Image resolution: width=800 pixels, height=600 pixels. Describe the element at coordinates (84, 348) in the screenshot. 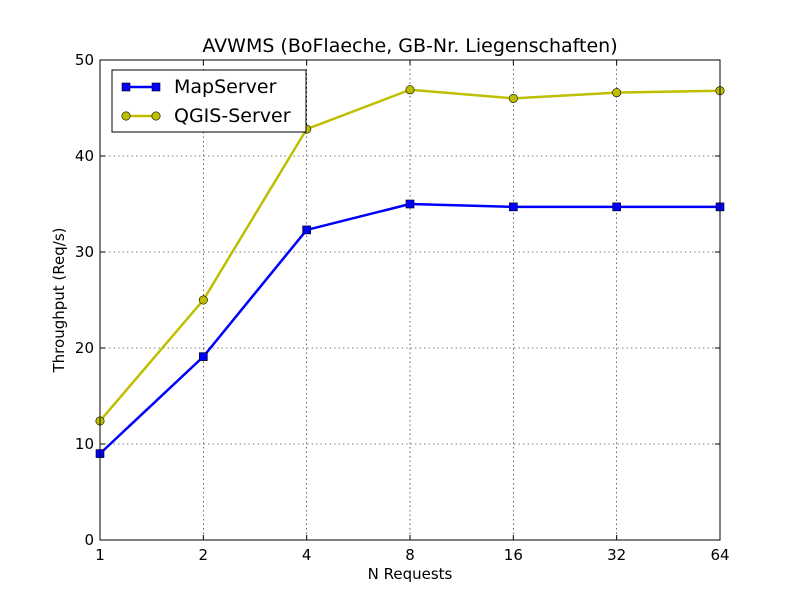

I see `y-tick-label: 20` at that location.